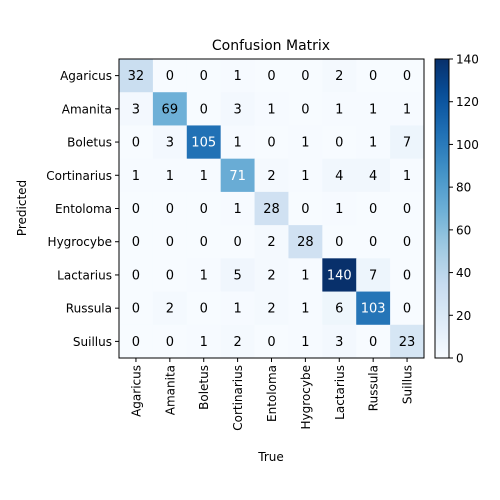 This screenshot has height=500, width=500. Describe the element at coordinates (136, 76) in the screenshot. I see `cell-value-label: 32` at that location.